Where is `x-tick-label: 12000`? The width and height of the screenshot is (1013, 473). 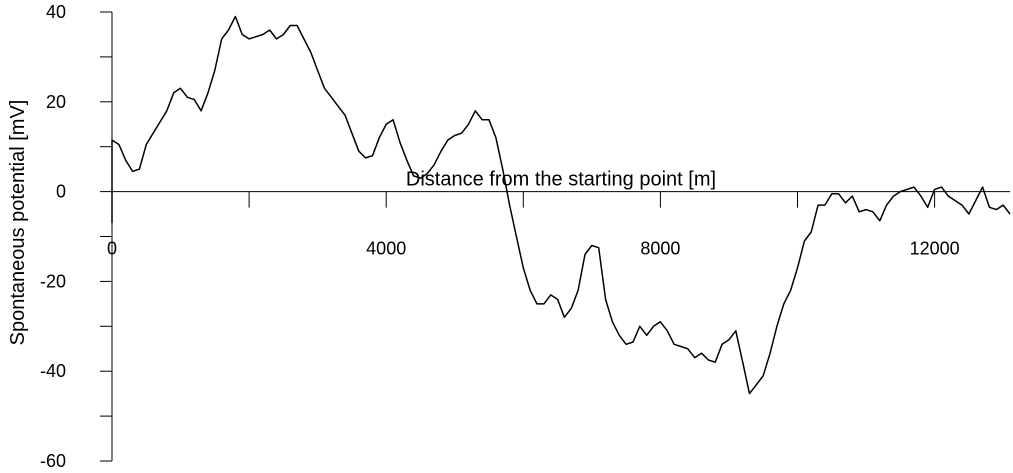 x-tick-label: 12000 is located at coordinates (935, 249).